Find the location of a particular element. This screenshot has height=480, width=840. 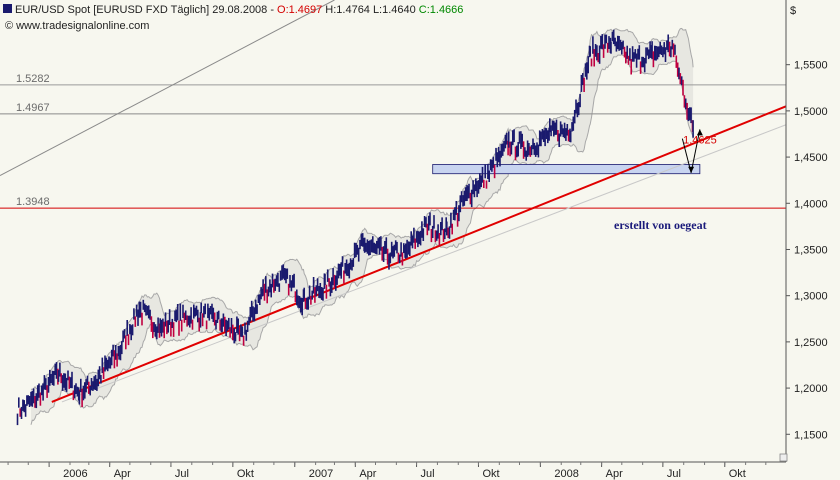

author-annotation: erstellt von oegeat is located at coordinates (660, 225).